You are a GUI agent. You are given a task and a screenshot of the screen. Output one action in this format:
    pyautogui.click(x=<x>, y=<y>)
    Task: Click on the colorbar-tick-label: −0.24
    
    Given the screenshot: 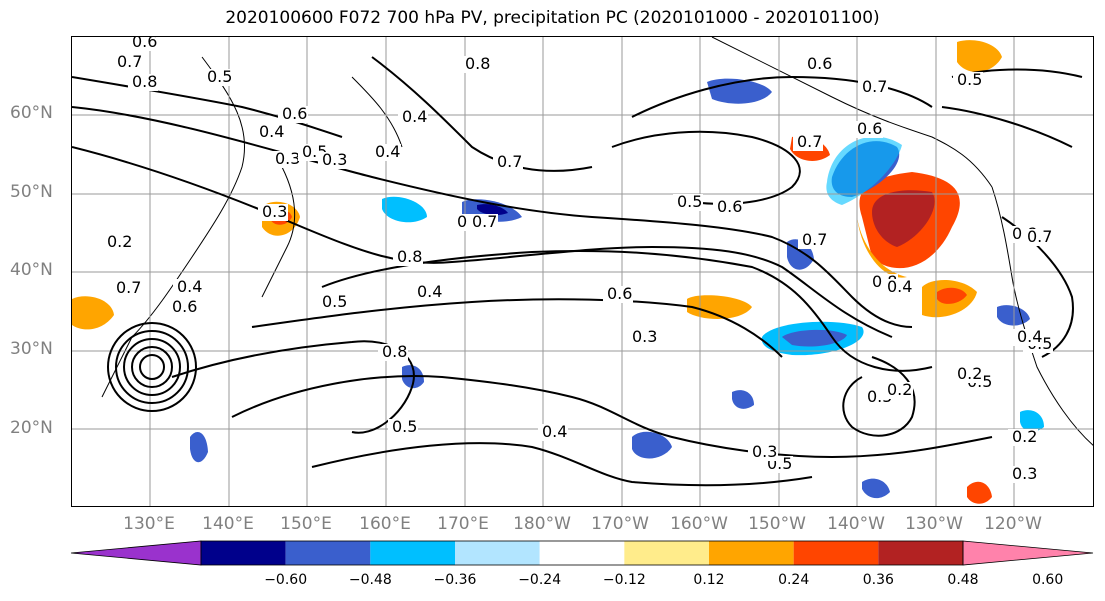 What is the action you would take?
    pyautogui.click(x=540, y=580)
    